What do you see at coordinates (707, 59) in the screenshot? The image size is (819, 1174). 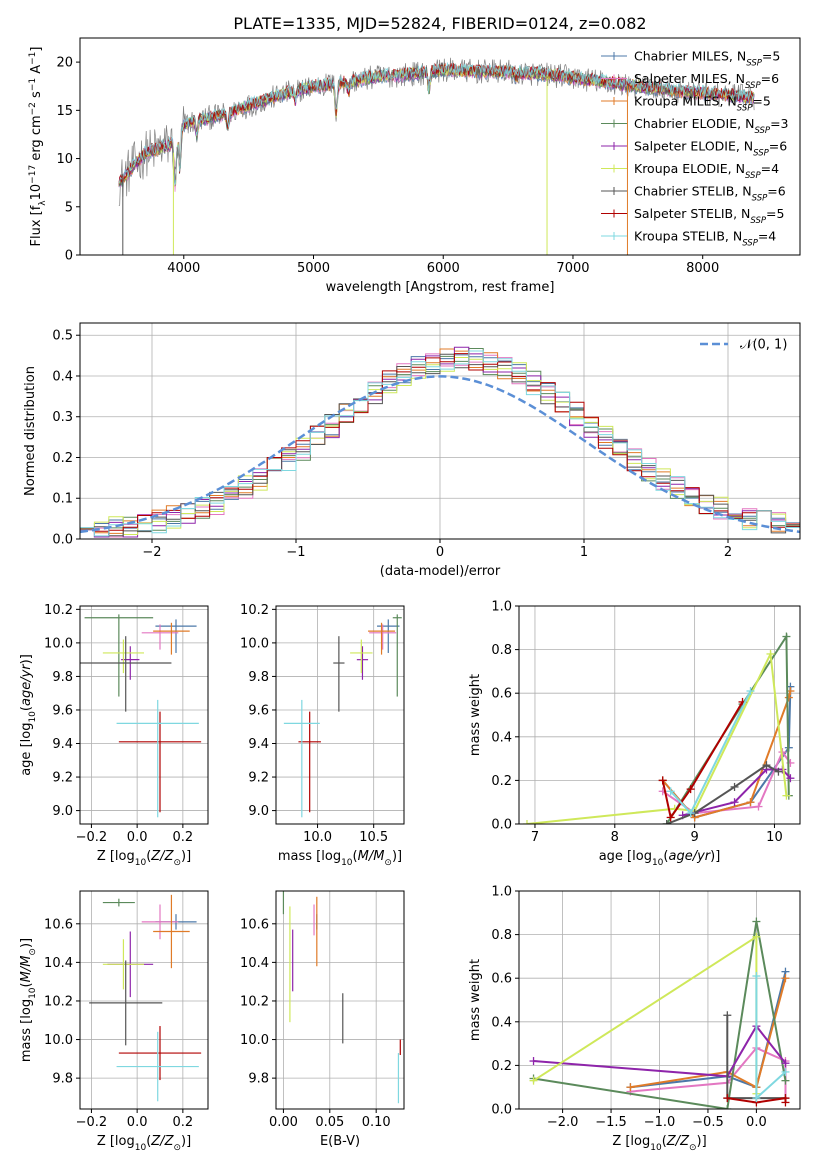 I see `legend-entry-label: Chabrier MILES, NSSP=5` at bounding box center [707, 59].